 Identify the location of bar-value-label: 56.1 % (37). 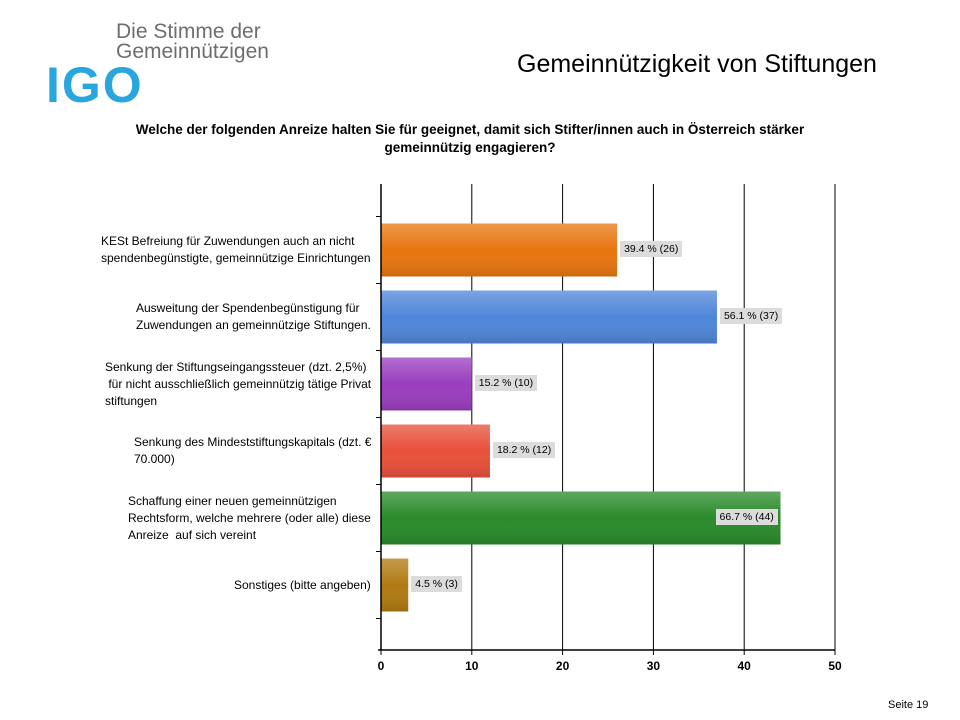
(751, 316).